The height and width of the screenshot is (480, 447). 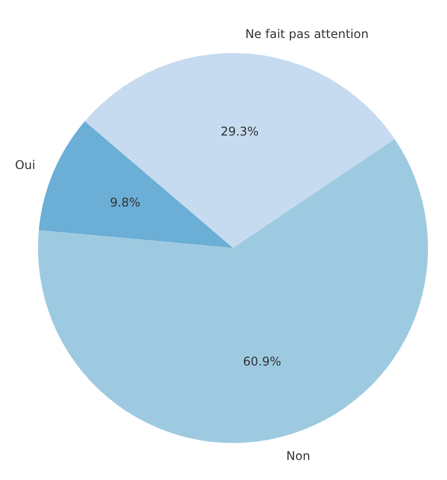 I want to click on data-label: 60.9%, so click(x=262, y=361).